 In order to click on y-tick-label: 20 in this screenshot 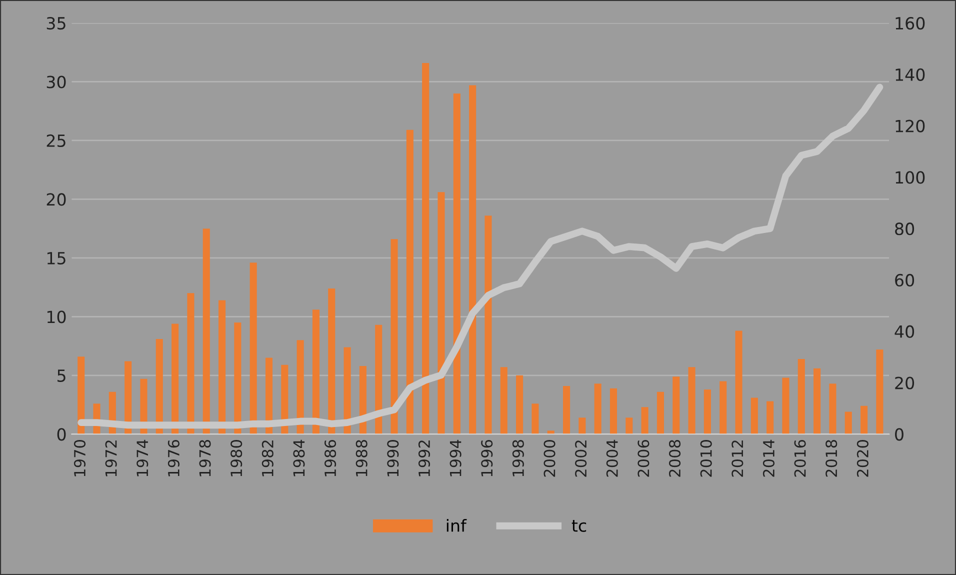, I will do `click(56, 199)`.